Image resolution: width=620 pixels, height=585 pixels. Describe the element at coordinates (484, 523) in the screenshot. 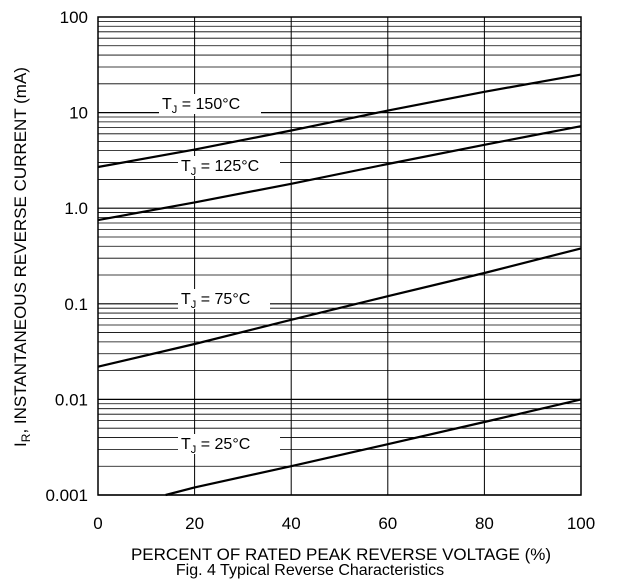

I see `x-tick-label: 80` at that location.